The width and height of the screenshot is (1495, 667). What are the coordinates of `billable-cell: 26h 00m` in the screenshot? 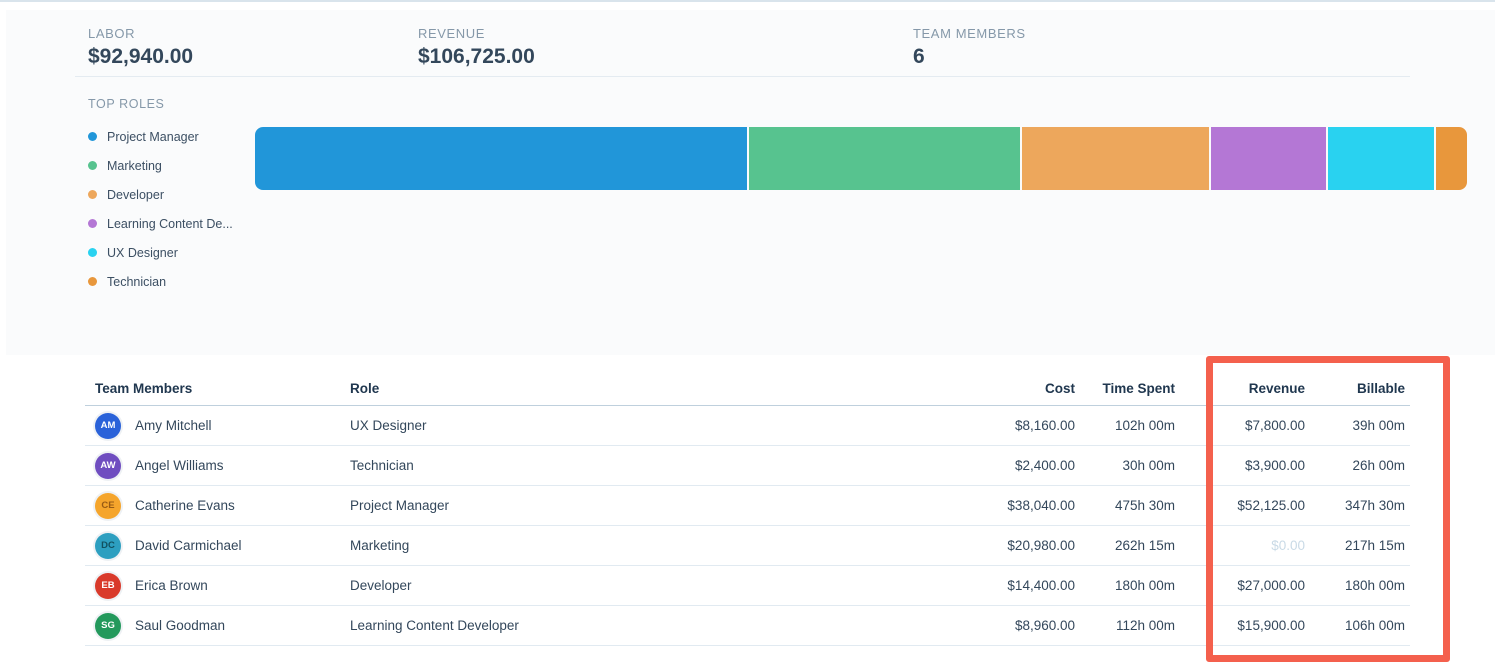 It's located at (1378, 465).